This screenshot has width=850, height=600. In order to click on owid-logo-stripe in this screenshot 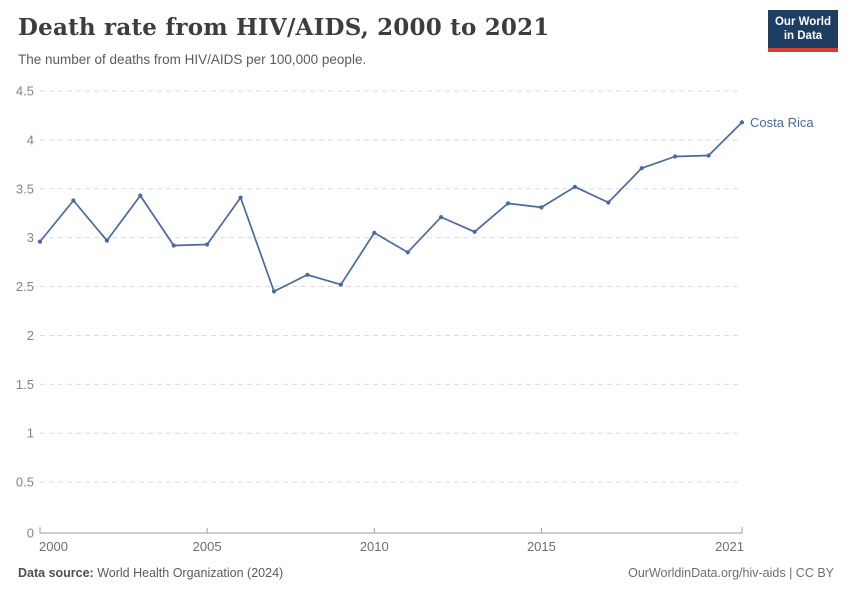, I will do `click(803, 50)`.